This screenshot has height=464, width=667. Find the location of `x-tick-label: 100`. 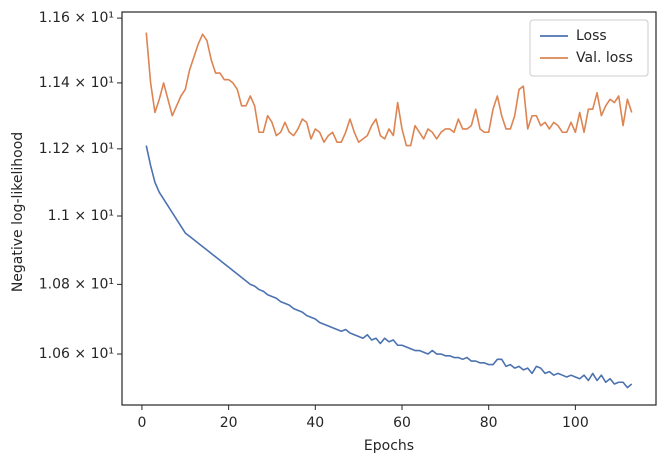

x-tick-label: 100 is located at coordinates (575, 423).